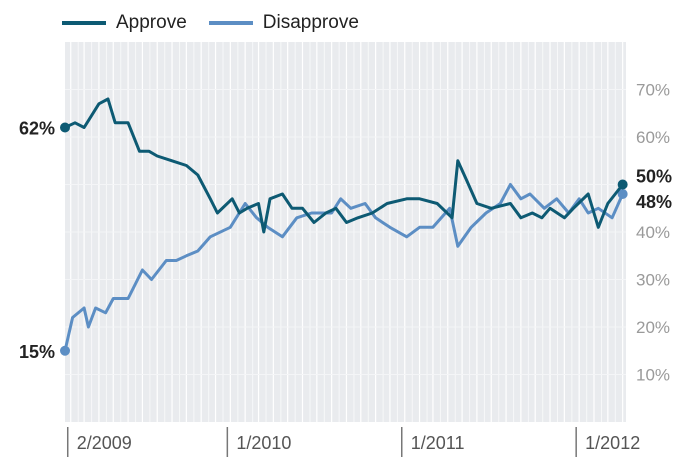  What do you see at coordinates (230, 23) in the screenshot?
I see `legend-swatch-disapprove` at bounding box center [230, 23].